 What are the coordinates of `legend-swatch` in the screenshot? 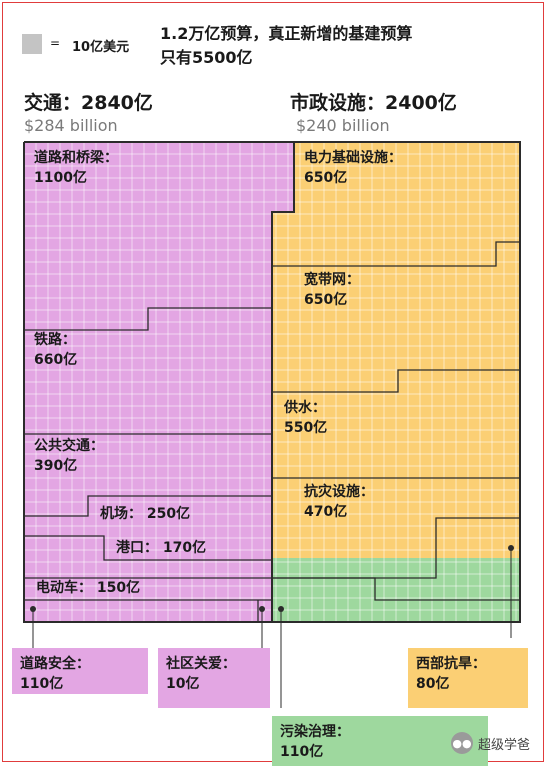 It's located at (32, 44).